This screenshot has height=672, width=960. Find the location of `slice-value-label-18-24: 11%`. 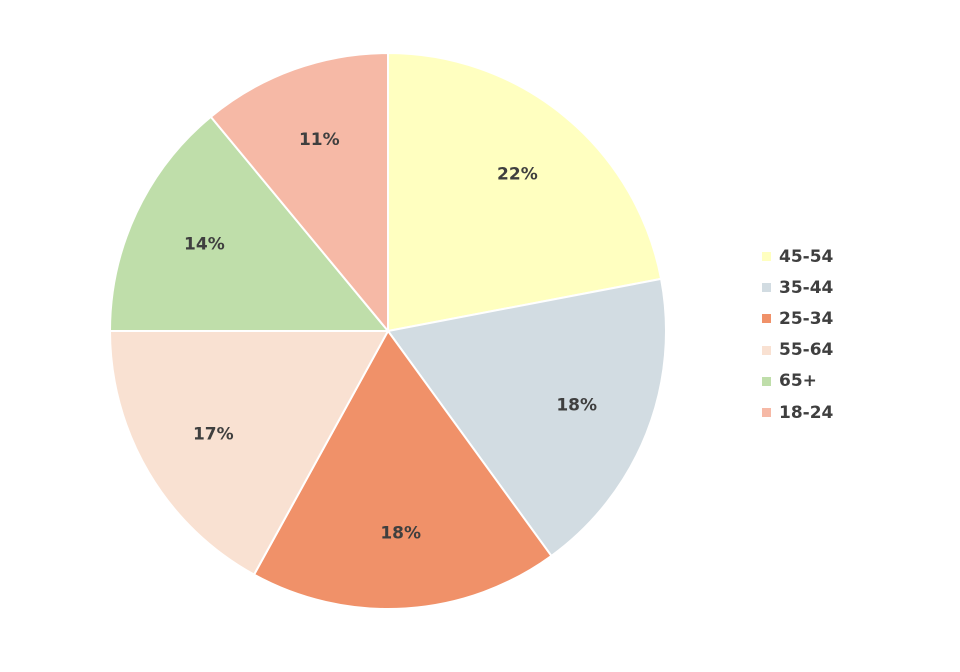

slice-value-label-18-24: 11% is located at coordinates (319, 140).